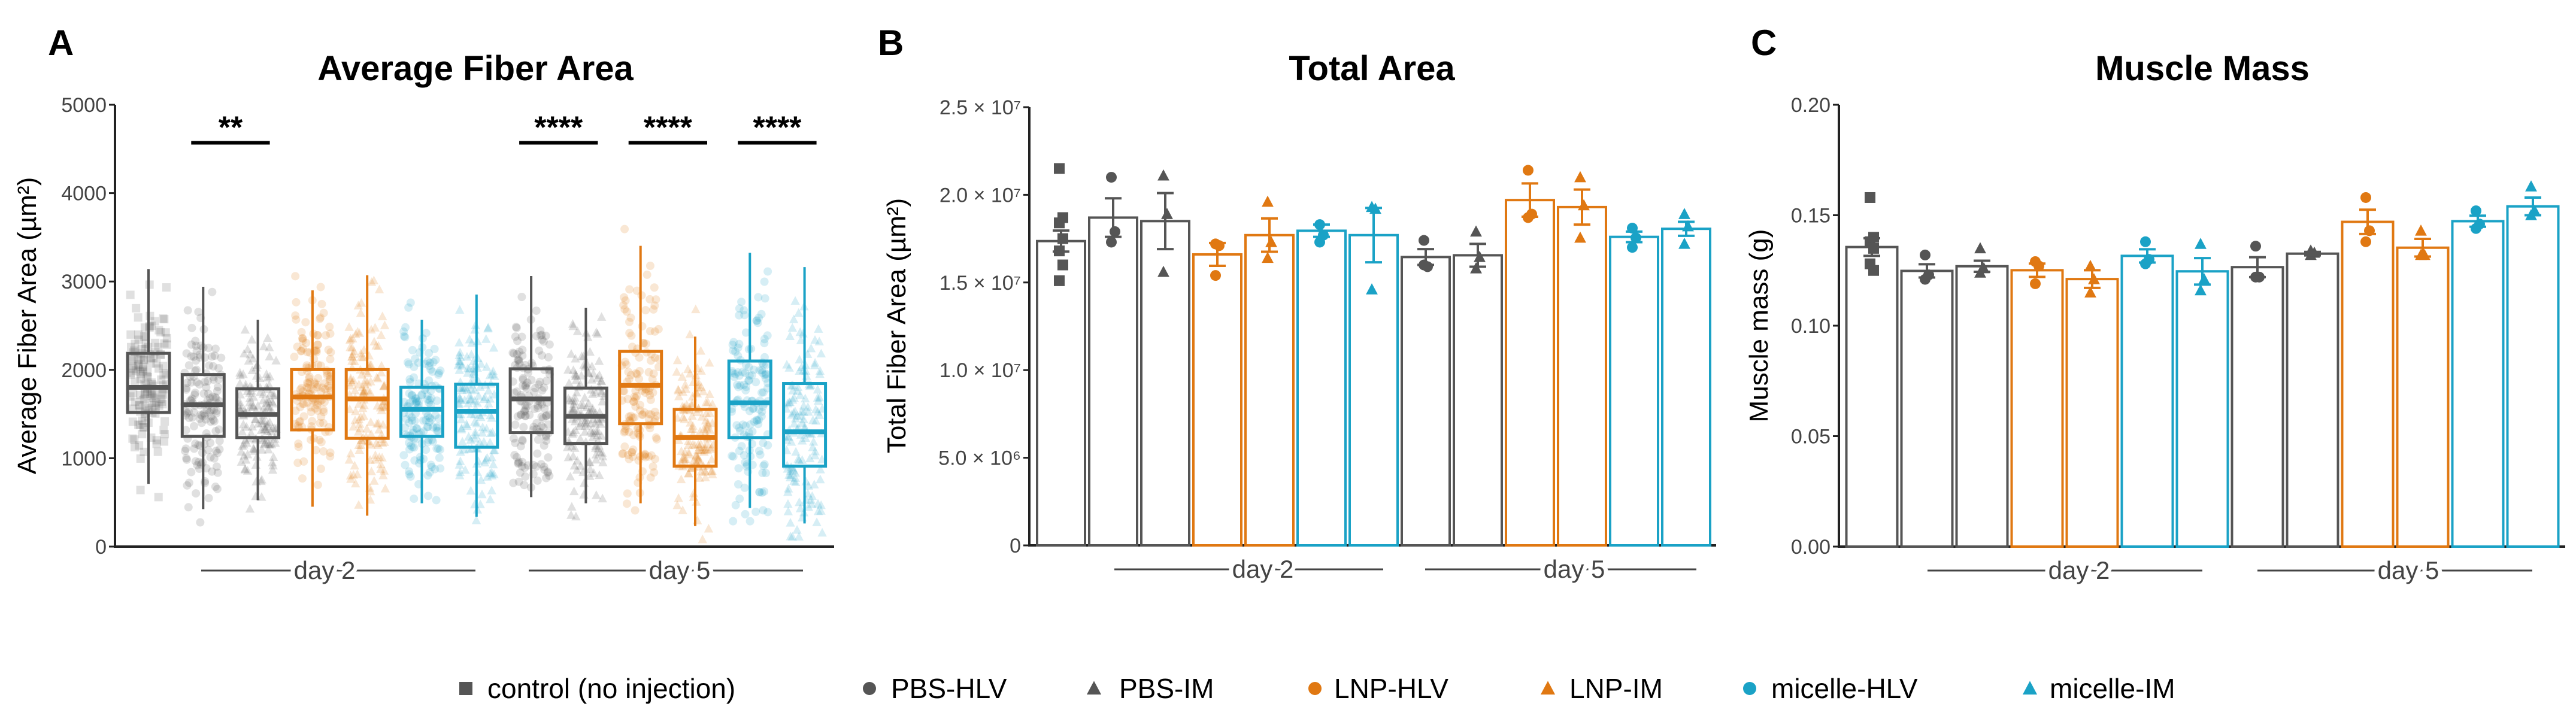  What do you see at coordinates (2408, 570) in the screenshot?
I see `day-label: day 5` at bounding box center [2408, 570].